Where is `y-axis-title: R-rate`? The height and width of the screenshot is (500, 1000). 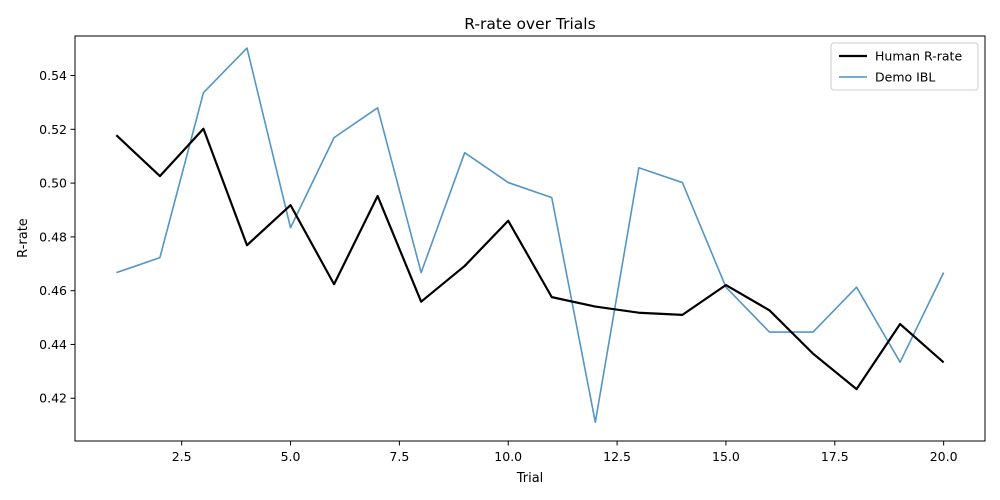 y-axis-title: R-rate is located at coordinates (23, 238).